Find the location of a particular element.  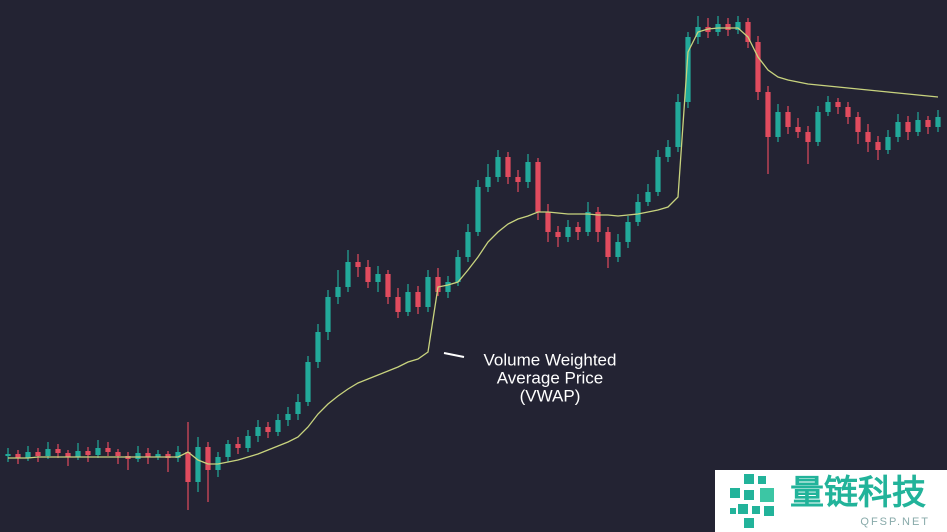

watermark-logo is located at coordinates (752, 501).